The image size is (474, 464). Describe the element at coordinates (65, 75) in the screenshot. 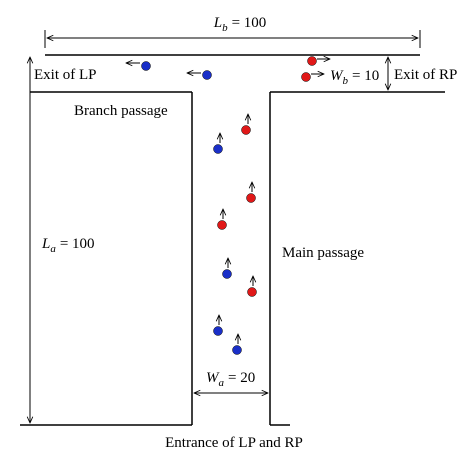

I see `exit-left: Exit of LP` at that location.